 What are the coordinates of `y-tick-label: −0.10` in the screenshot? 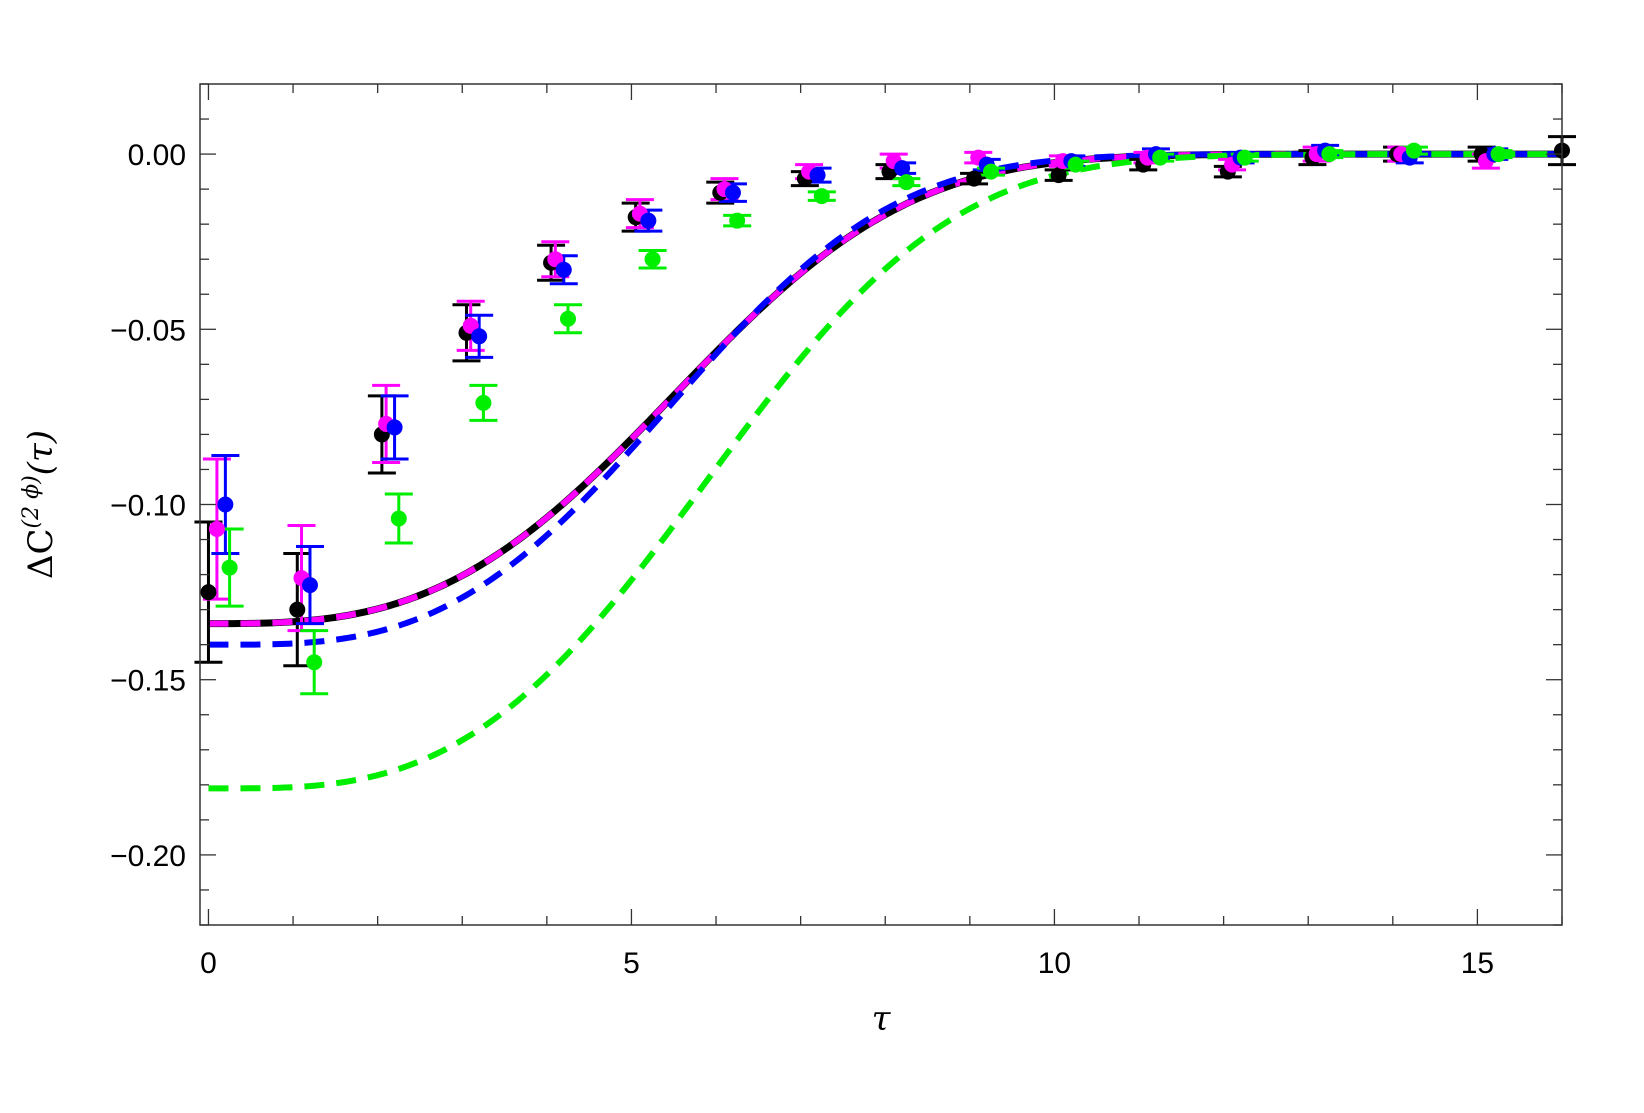 It's located at (148, 506).